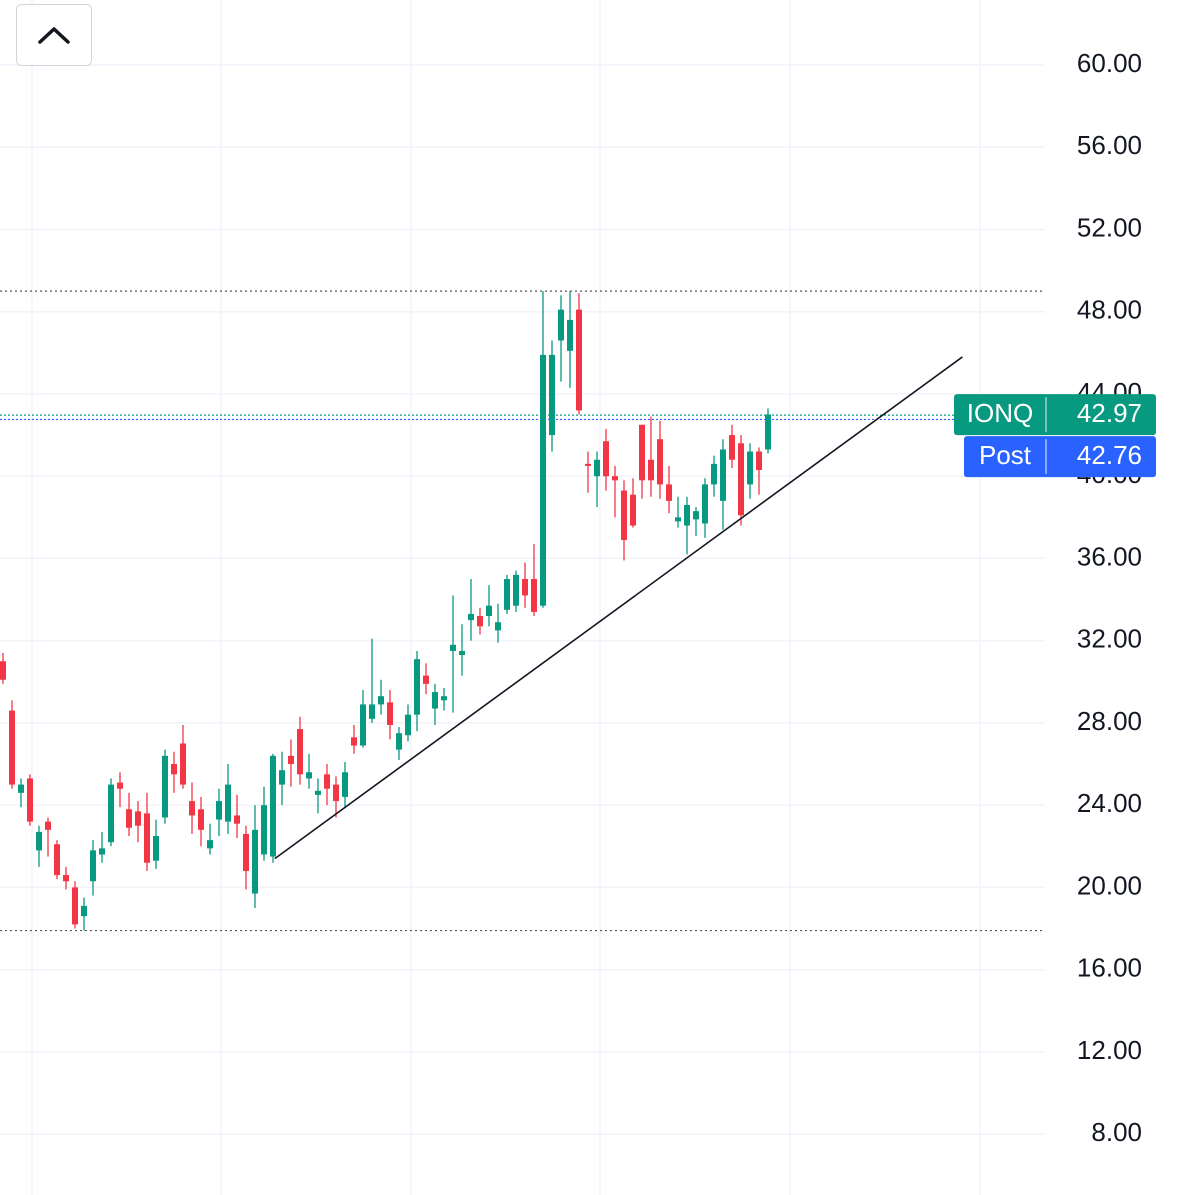  What do you see at coordinates (1005, 455) in the screenshot?
I see `price-label-name: Post` at bounding box center [1005, 455].